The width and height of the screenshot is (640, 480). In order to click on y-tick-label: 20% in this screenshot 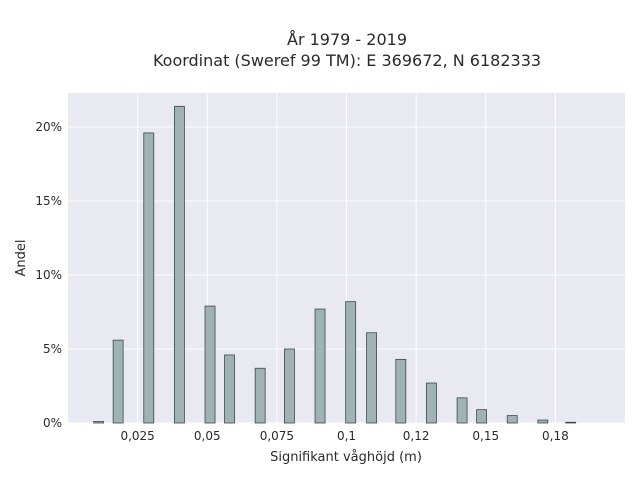, I will do `click(48, 127)`.